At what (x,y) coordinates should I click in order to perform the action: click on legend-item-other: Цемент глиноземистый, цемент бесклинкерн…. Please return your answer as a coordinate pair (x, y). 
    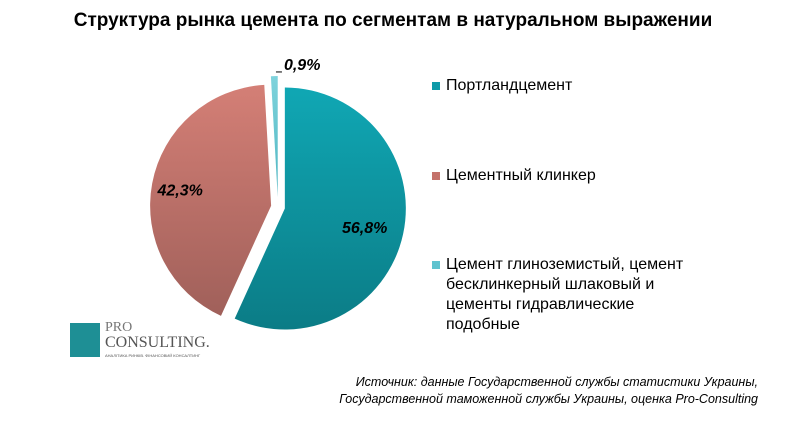
    Looking at the image, I should click on (572, 295).